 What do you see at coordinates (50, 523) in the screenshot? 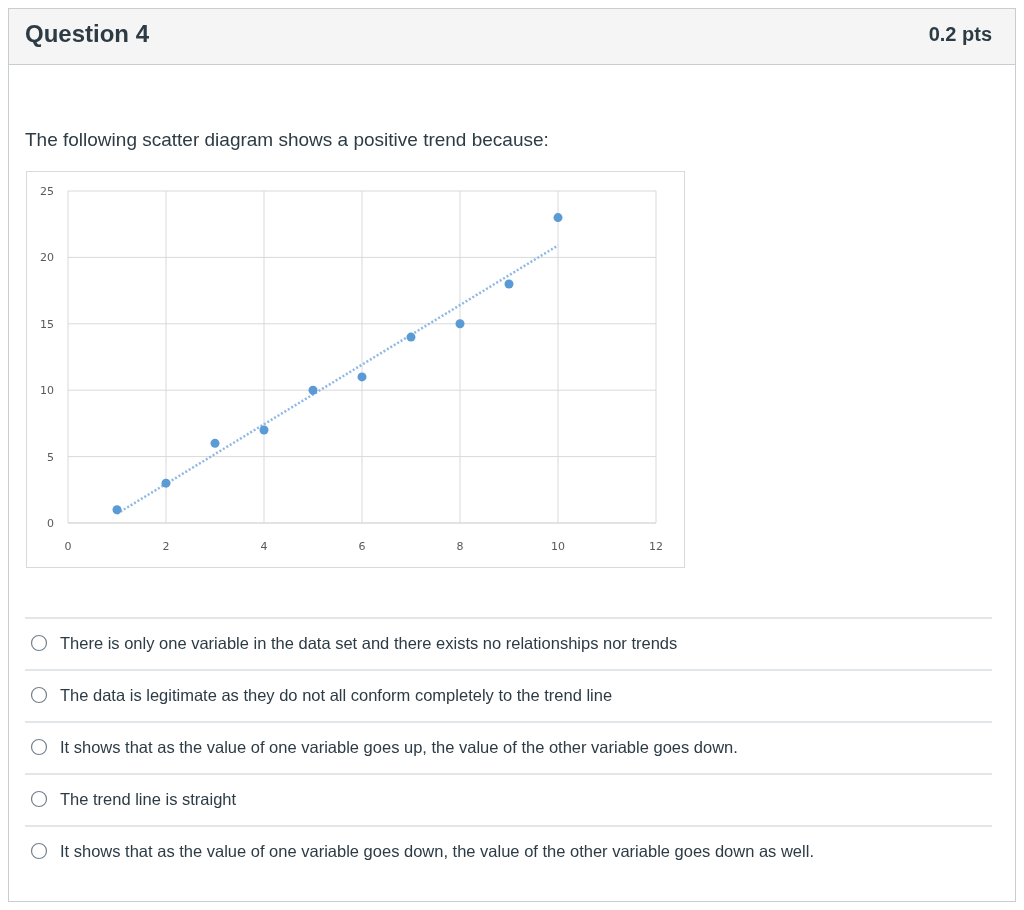
I see `y-tick-label: 0` at bounding box center [50, 523].